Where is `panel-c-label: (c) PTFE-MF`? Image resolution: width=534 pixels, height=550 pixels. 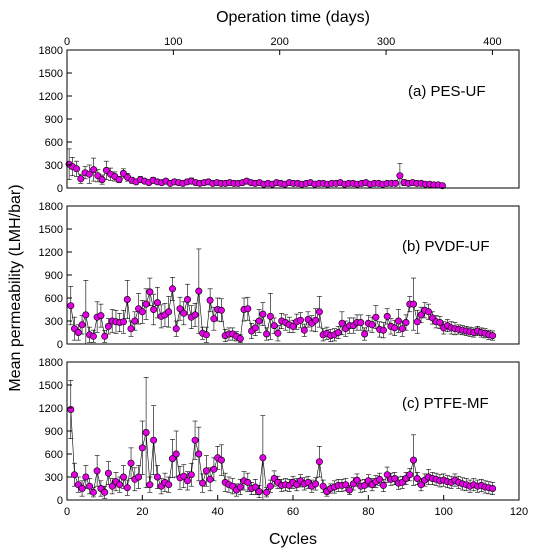
panel-c-label: (c) PTFE-MF is located at coordinates (445, 403).